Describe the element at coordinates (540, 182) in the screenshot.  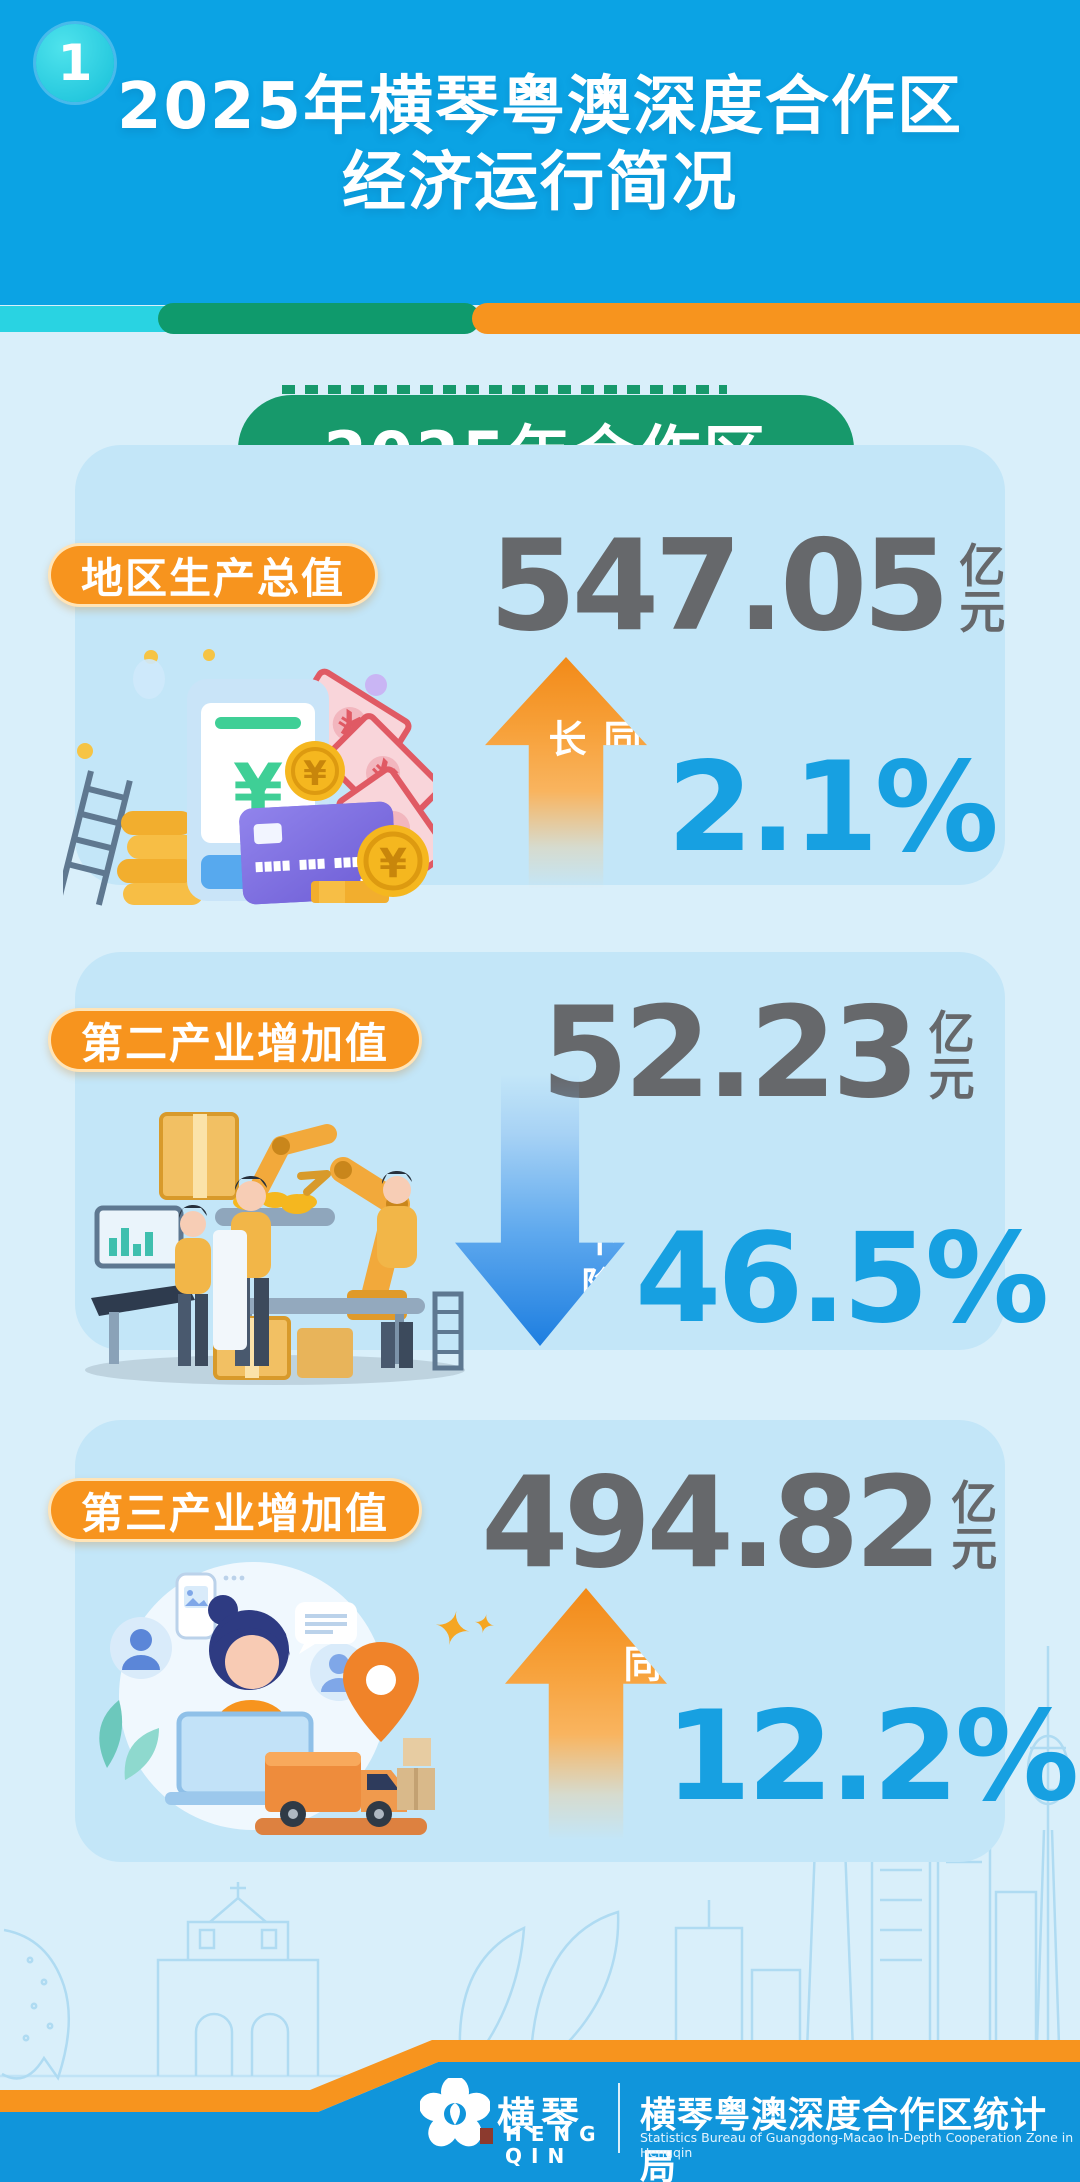
I see `page-title-line2: 经济运行简况` at that location.